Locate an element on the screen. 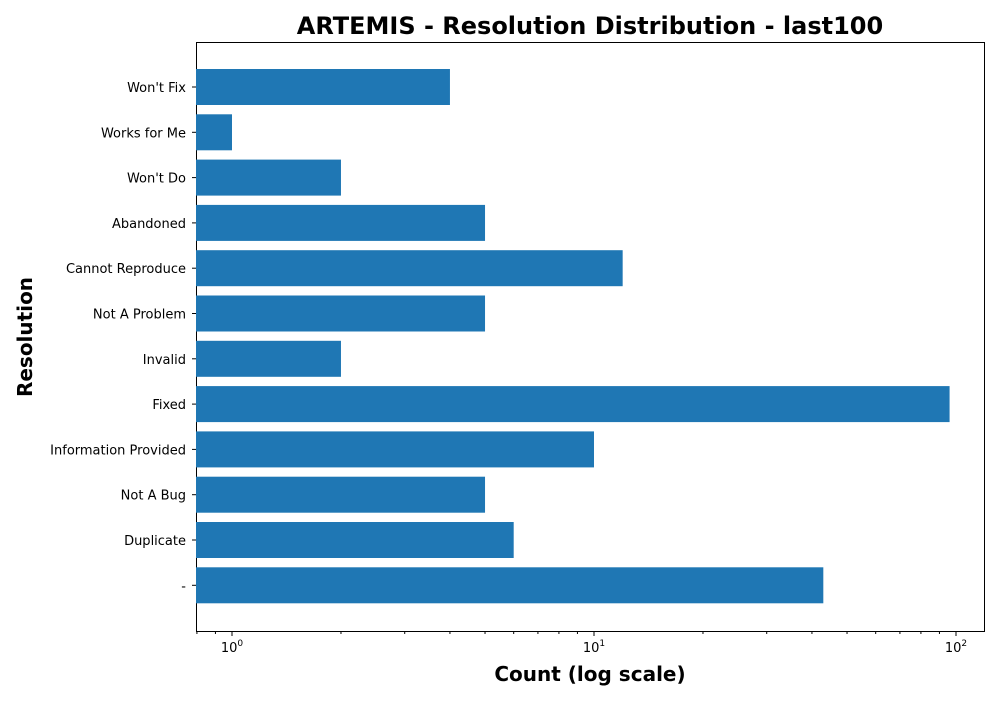  y-axis-label: Resolution is located at coordinates (25, 337).